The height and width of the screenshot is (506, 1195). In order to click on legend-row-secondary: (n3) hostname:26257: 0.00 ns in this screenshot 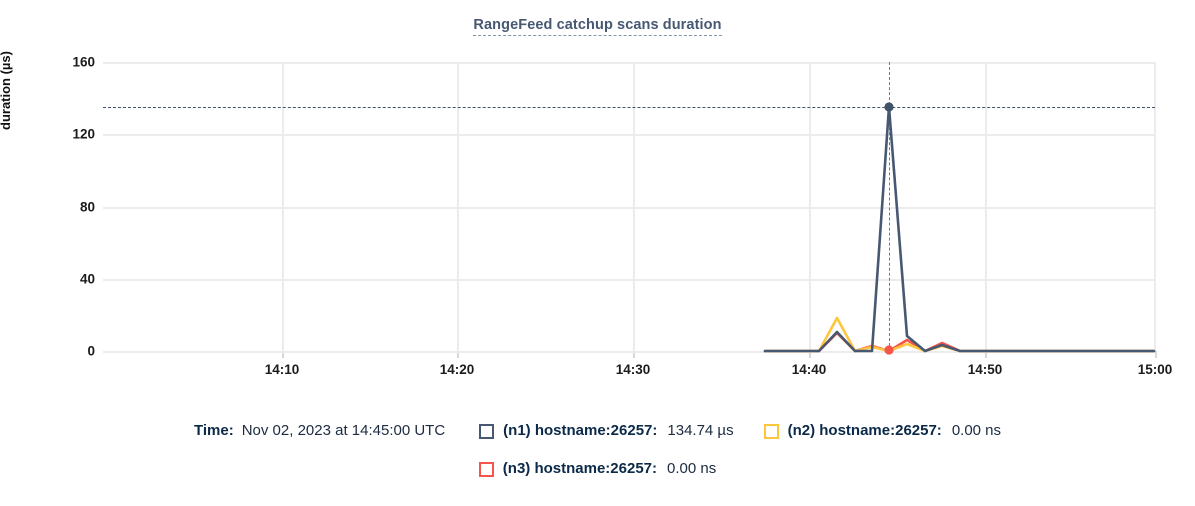, I will do `click(597, 469)`.